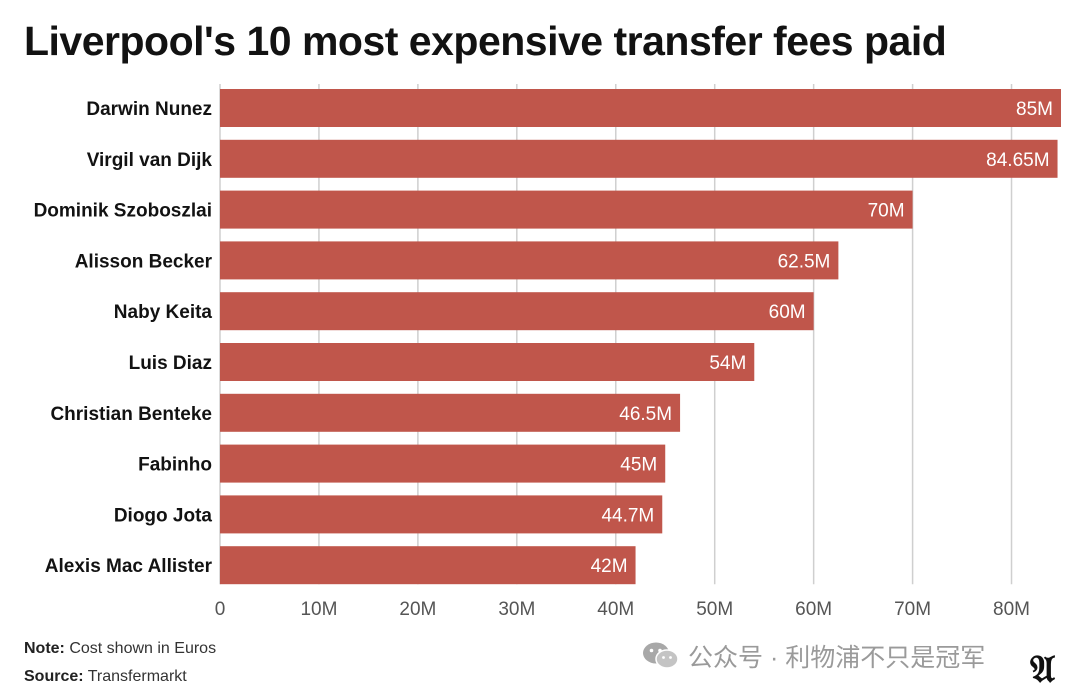  What do you see at coordinates (1034, 109) in the screenshot?
I see `data-label: 85M` at bounding box center [1034, 109].